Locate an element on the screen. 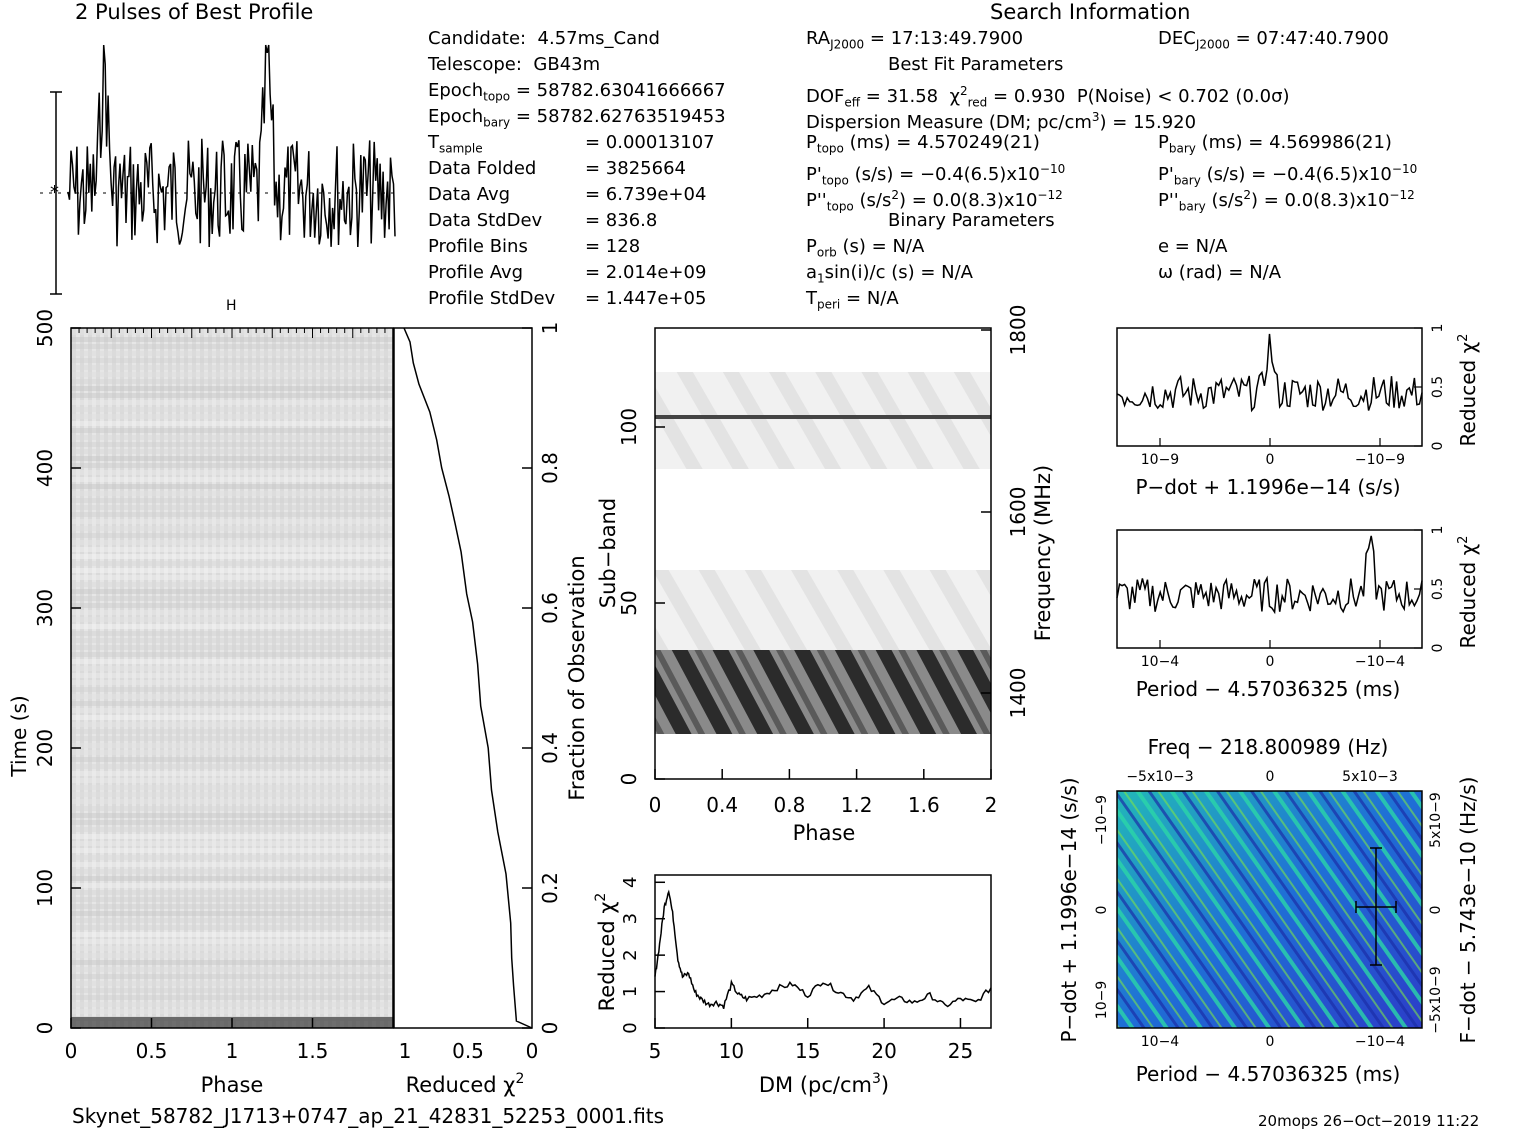  dm-chi2-tick: 2 is located at coordinates (630, 954).